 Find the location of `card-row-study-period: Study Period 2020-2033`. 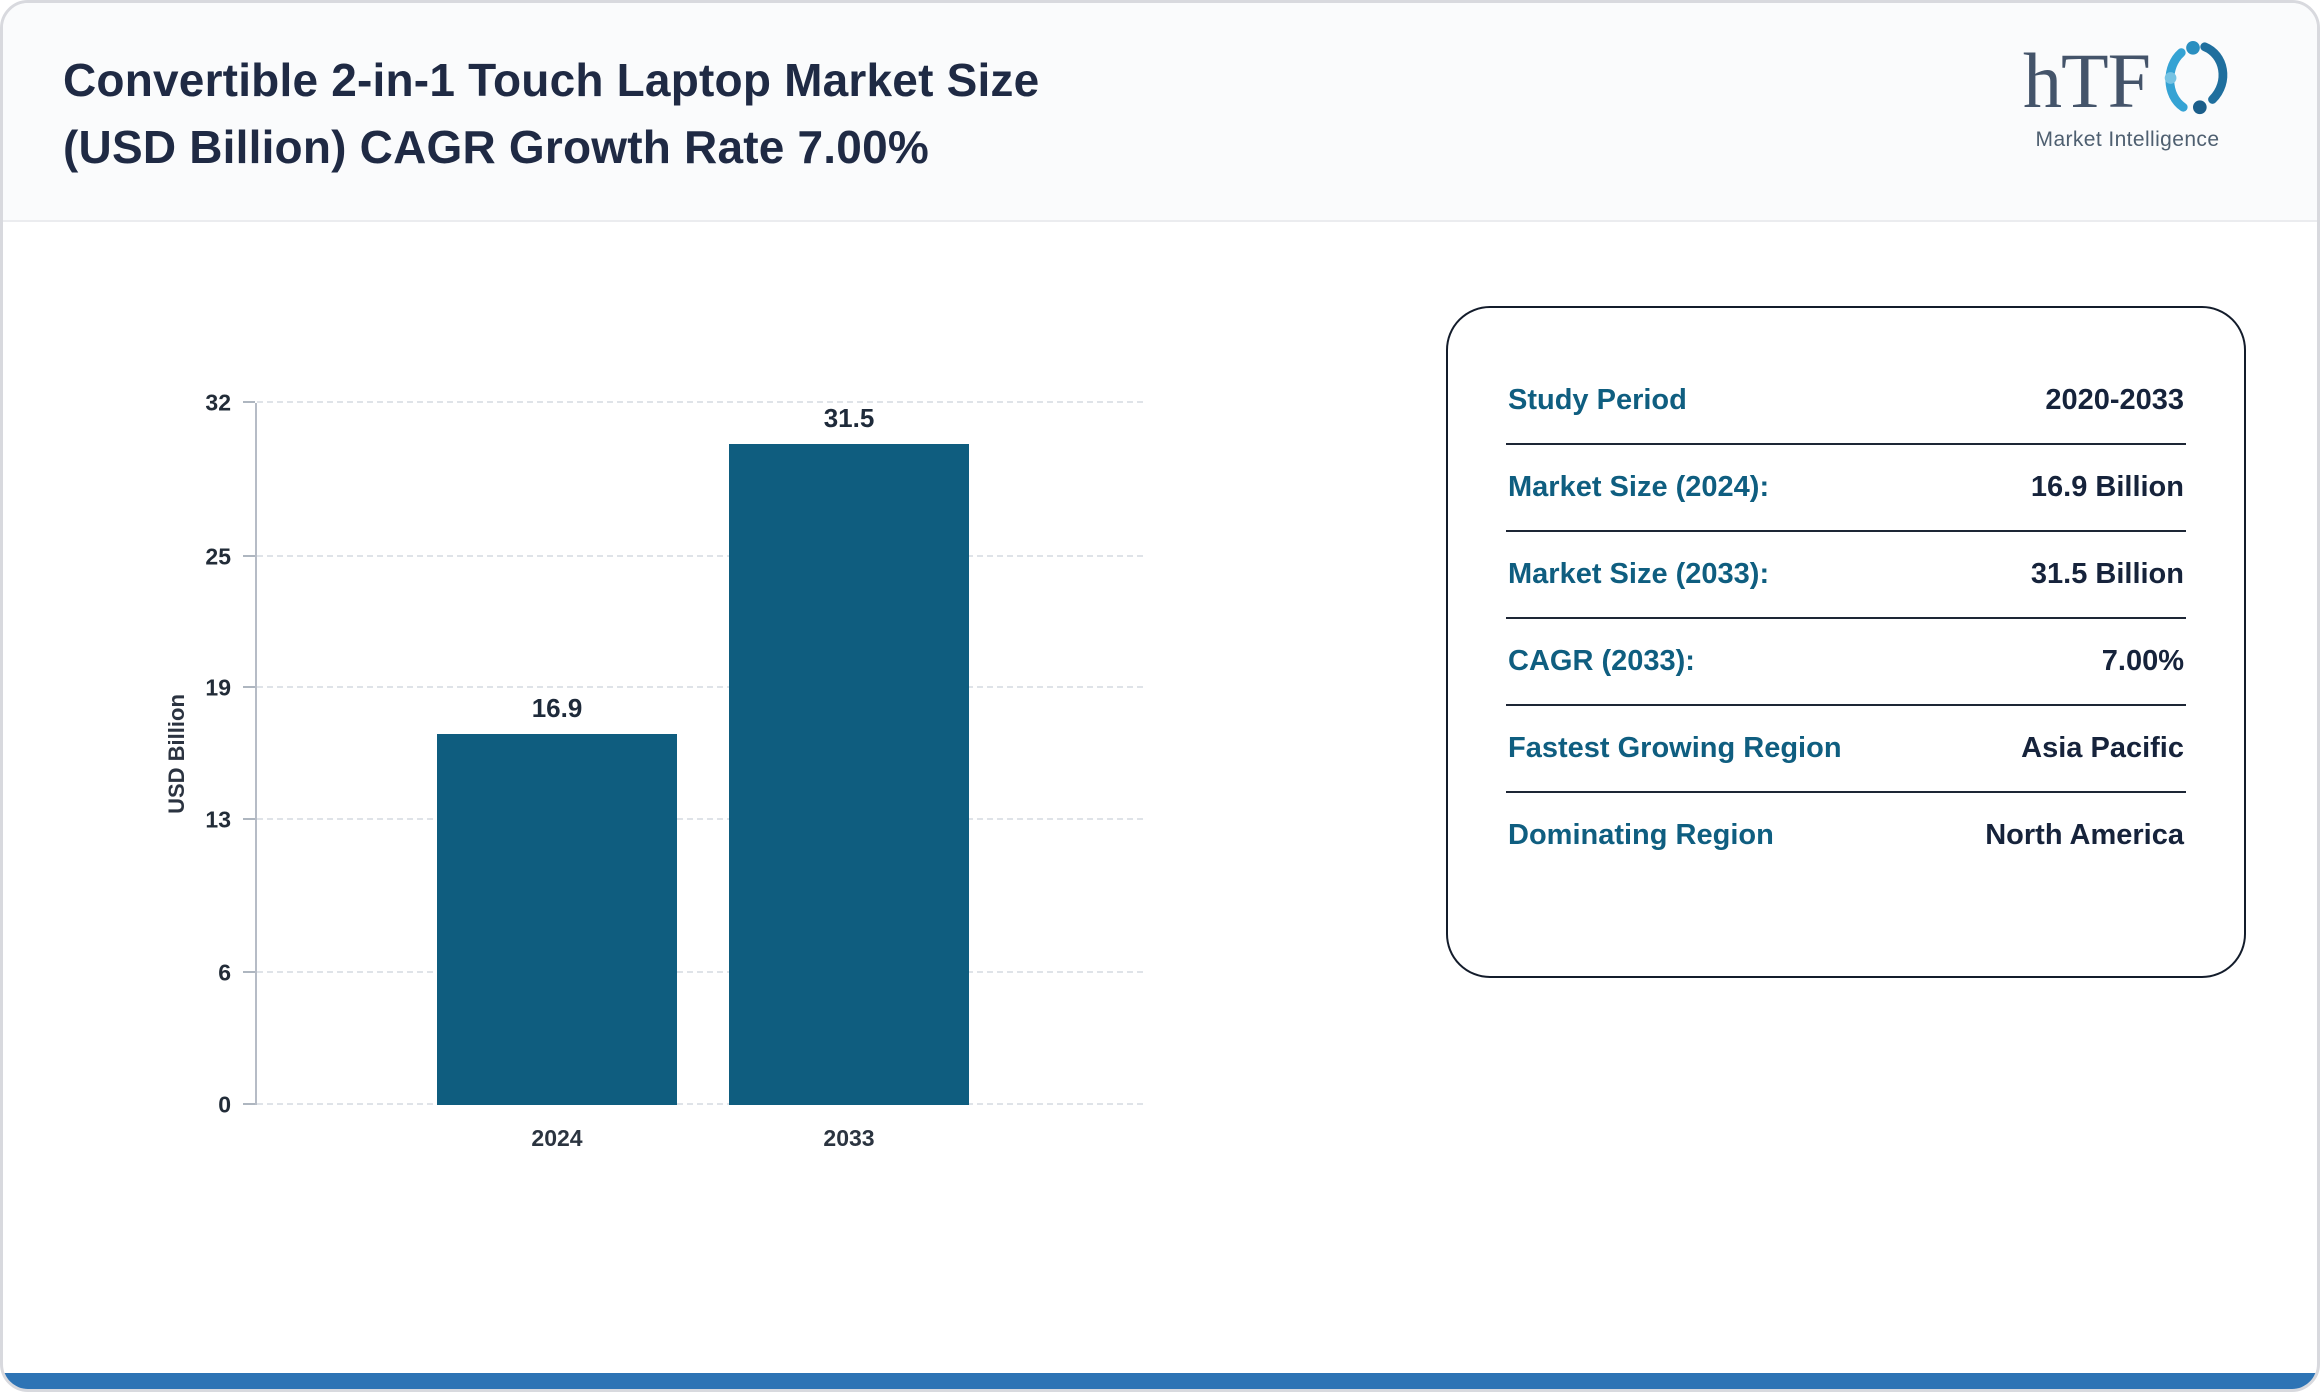

card-row-study-period: Study Period 2020-2033 is located at coordinates (1846, 401).